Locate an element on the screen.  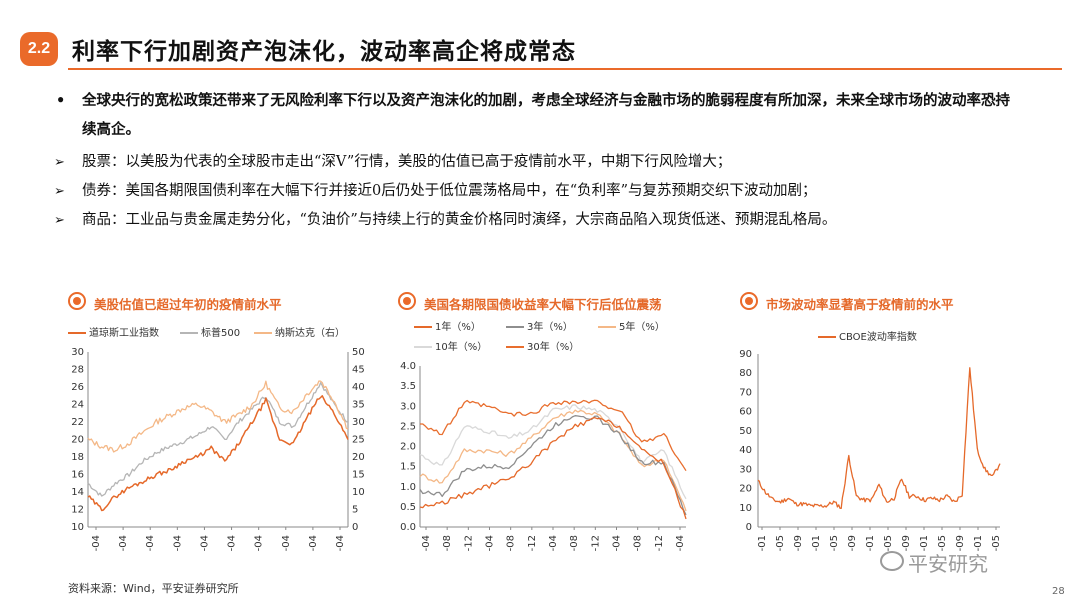
y-tick-label: 1.5 is located at coordinates (408, 467).